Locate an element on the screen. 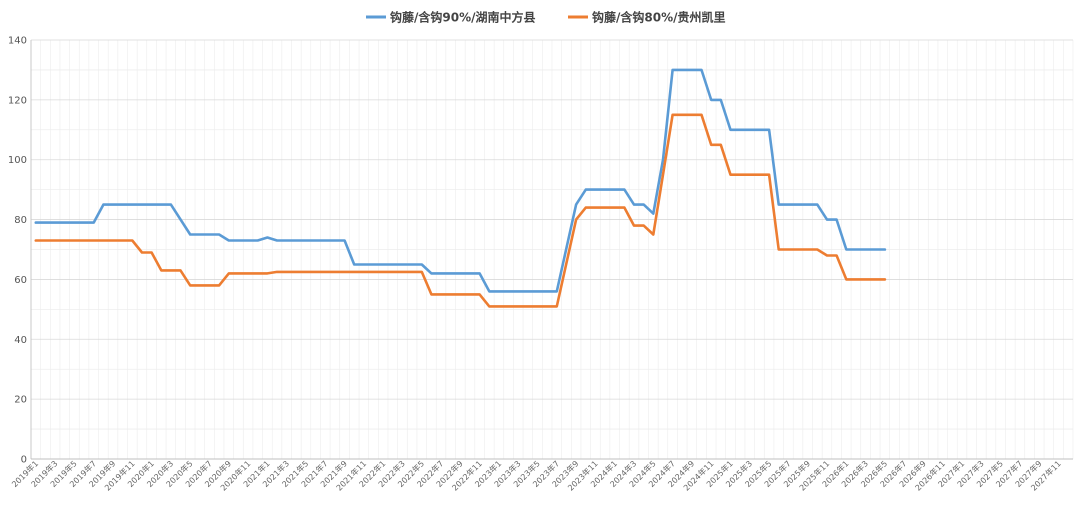 This screenshot has width=1080, height=509. legend-item-2: 钩藤/含钩80%/贵州凯里 is located at coordinates (647, 17).